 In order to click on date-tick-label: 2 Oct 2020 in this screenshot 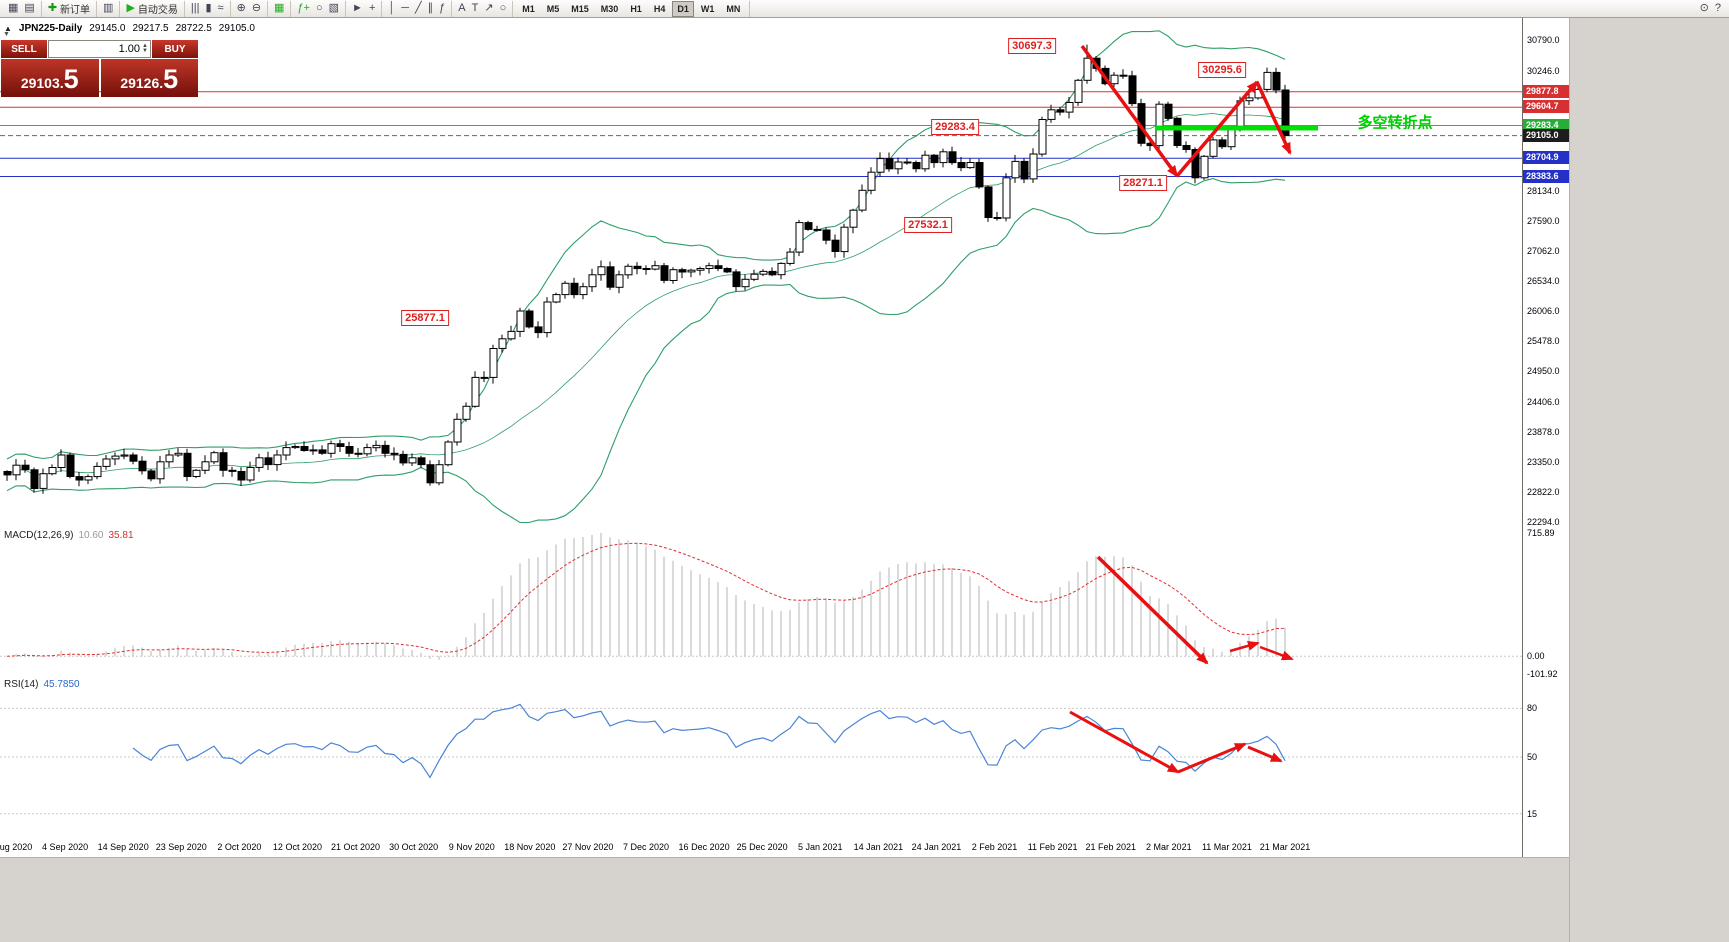, I will do `click(239, 847)`.